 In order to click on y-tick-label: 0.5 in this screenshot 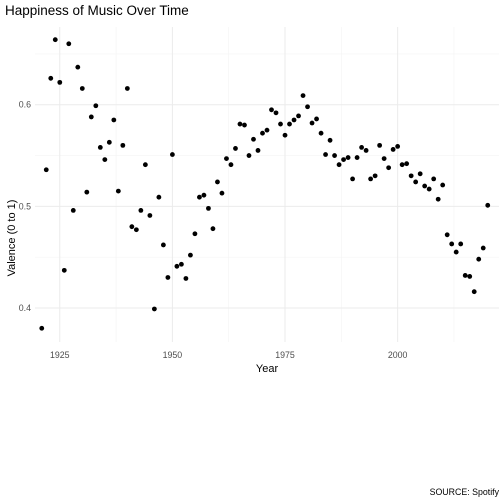, I will do `click(25, 206)`.